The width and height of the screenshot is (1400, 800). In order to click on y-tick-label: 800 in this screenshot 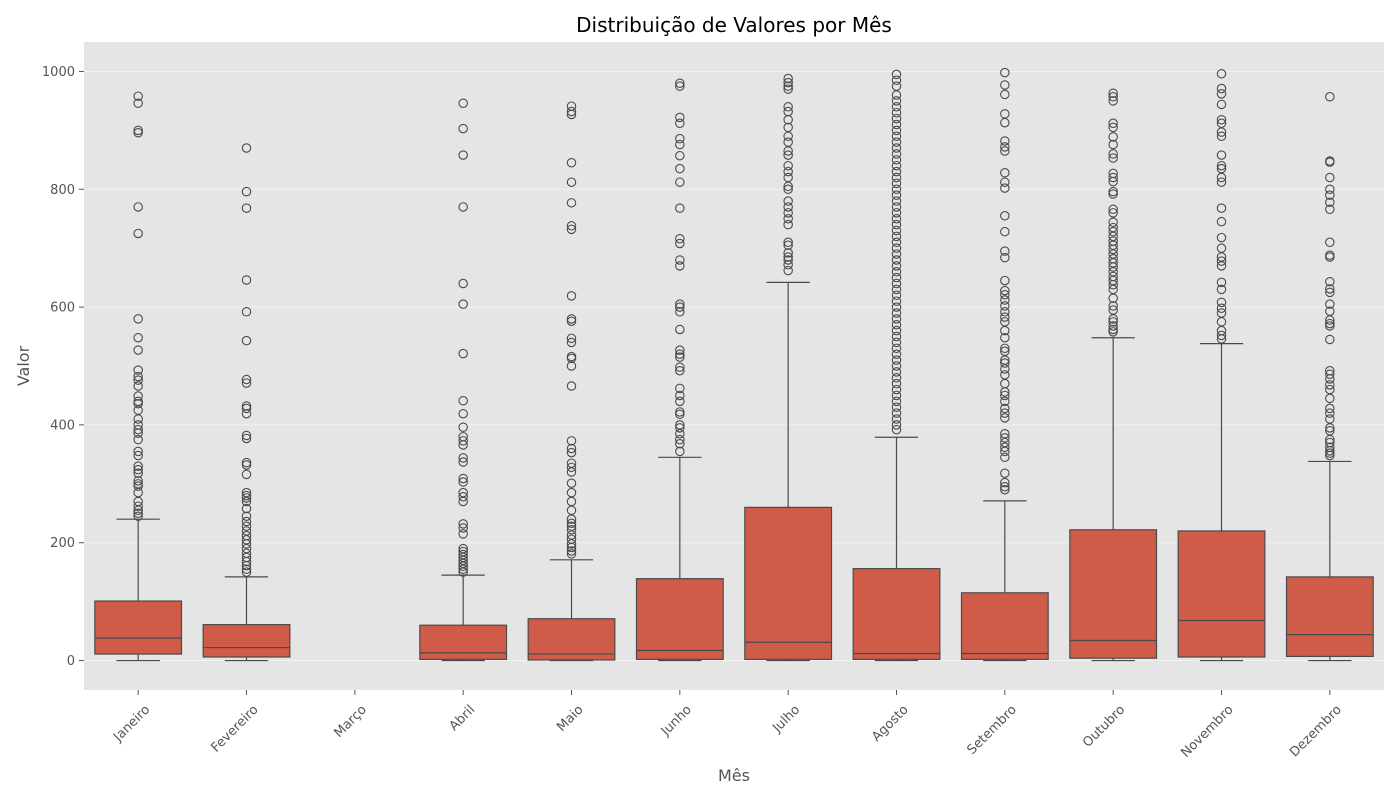, I will do `click(62, 190)`.